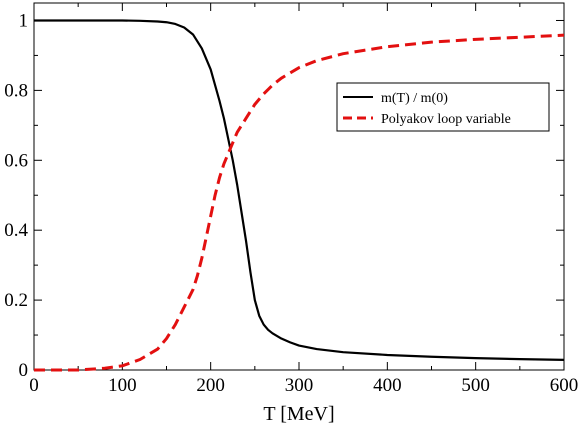 This screenshot has width=581, height=431. I want to click on legend: m(T) / m(0) Polyakov loop variable, so click(443, 107).